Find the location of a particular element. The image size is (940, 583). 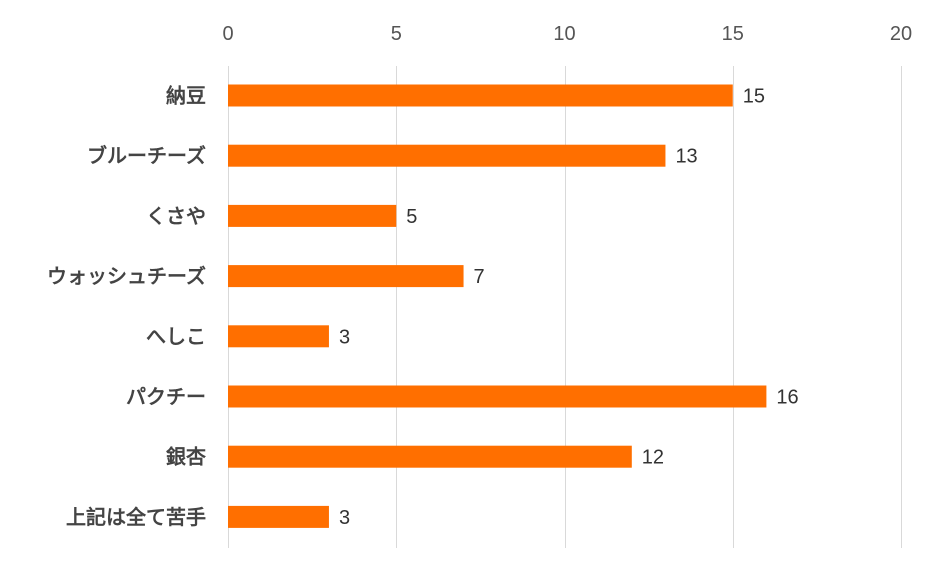

data-label: 5 is located at coordinates (411, 217).